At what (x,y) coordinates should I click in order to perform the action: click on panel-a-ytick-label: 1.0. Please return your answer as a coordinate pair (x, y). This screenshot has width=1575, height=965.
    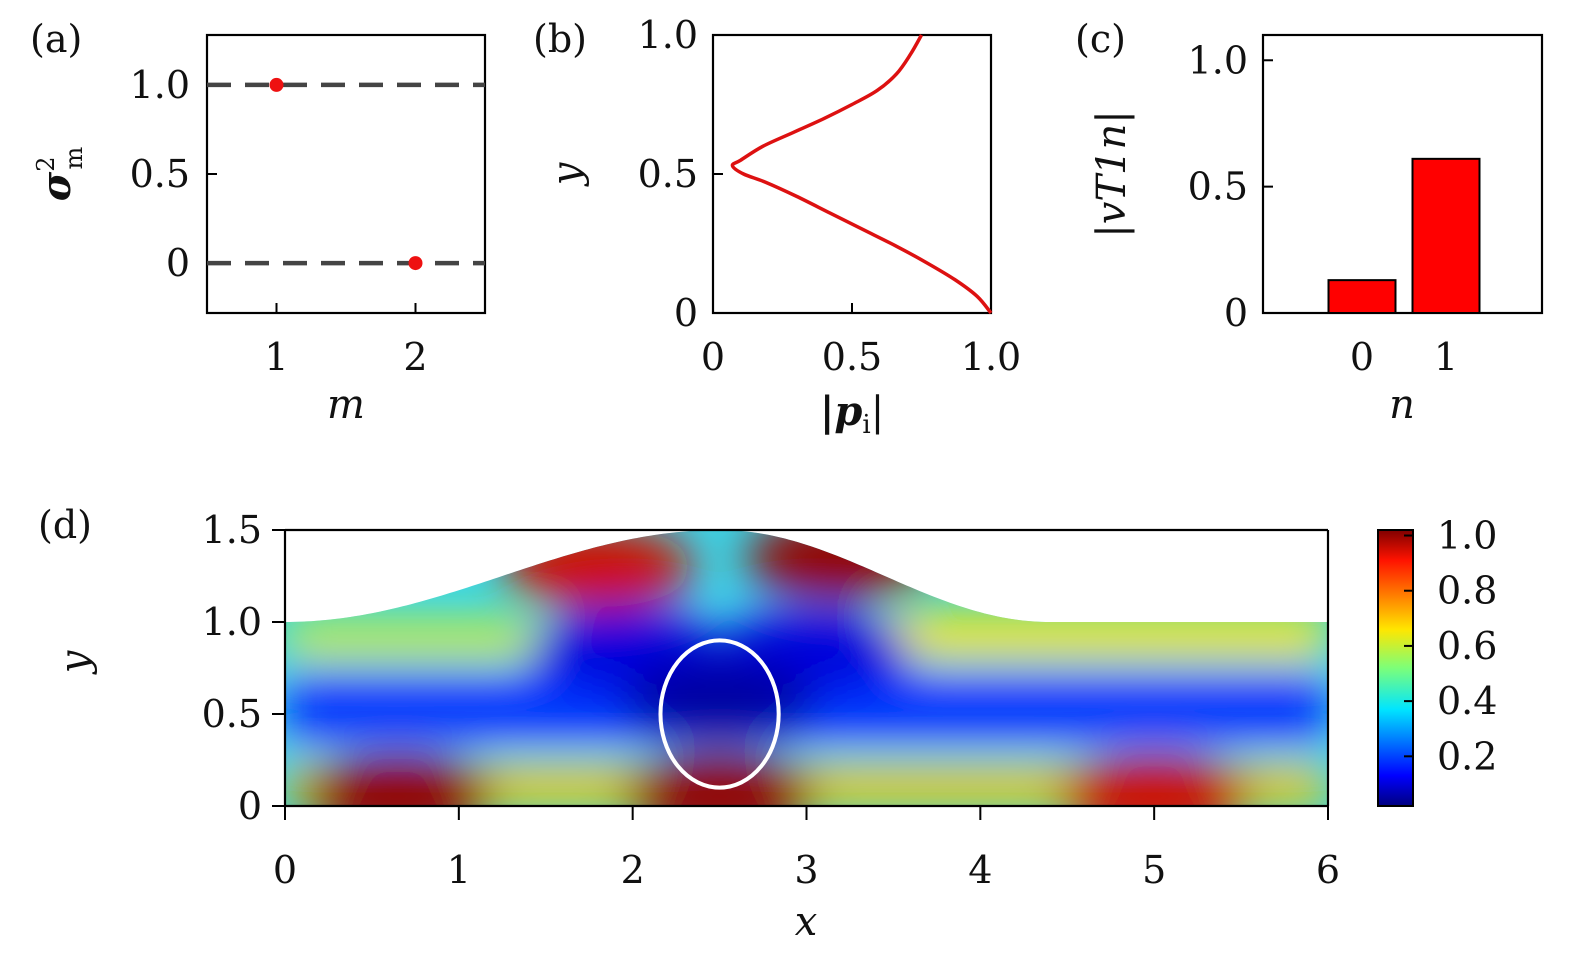
    Looking at the image, I should click on (160, 85).